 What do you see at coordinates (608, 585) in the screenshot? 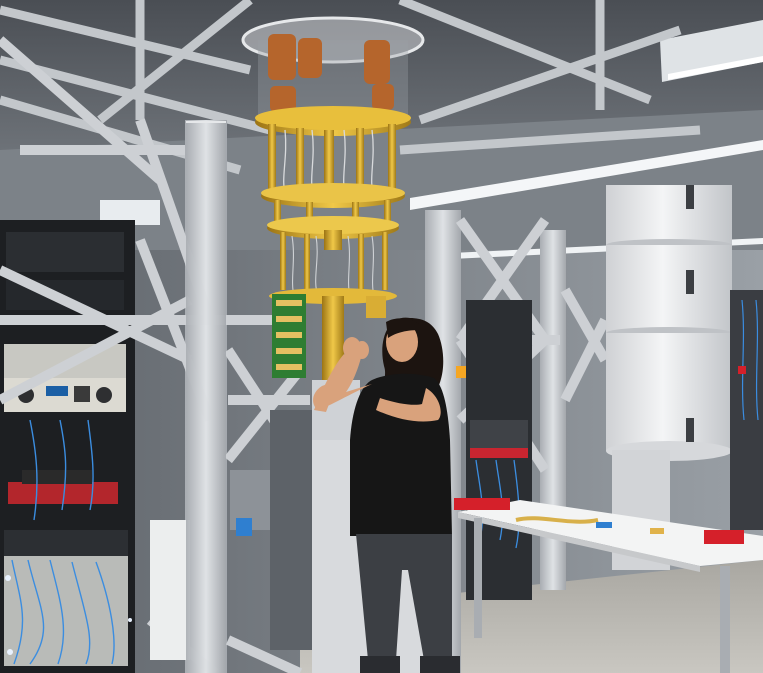
I see `workbench` at bounding box center [608, 585].